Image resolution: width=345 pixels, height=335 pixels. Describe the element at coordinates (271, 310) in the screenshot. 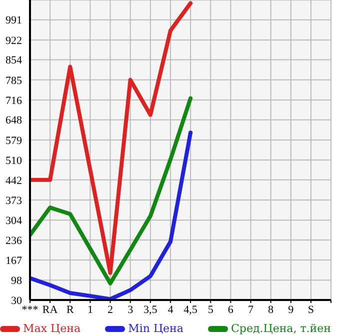

I see `x-tick-label: 8` at that location.